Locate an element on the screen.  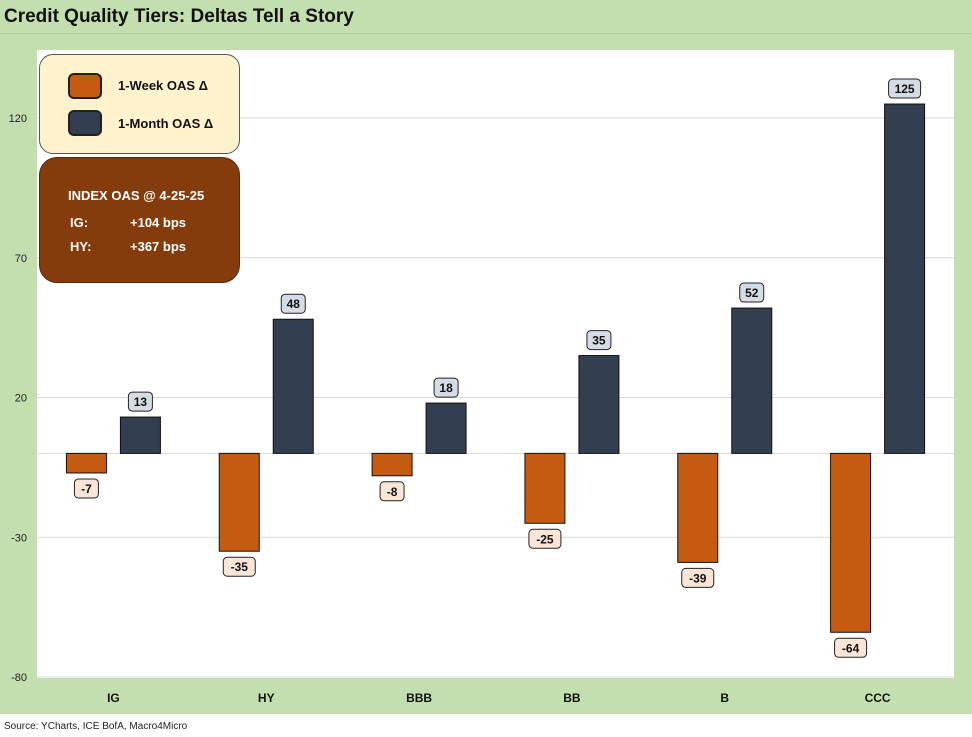
y-tick-label: 70 is located at coordinates (21, 259).